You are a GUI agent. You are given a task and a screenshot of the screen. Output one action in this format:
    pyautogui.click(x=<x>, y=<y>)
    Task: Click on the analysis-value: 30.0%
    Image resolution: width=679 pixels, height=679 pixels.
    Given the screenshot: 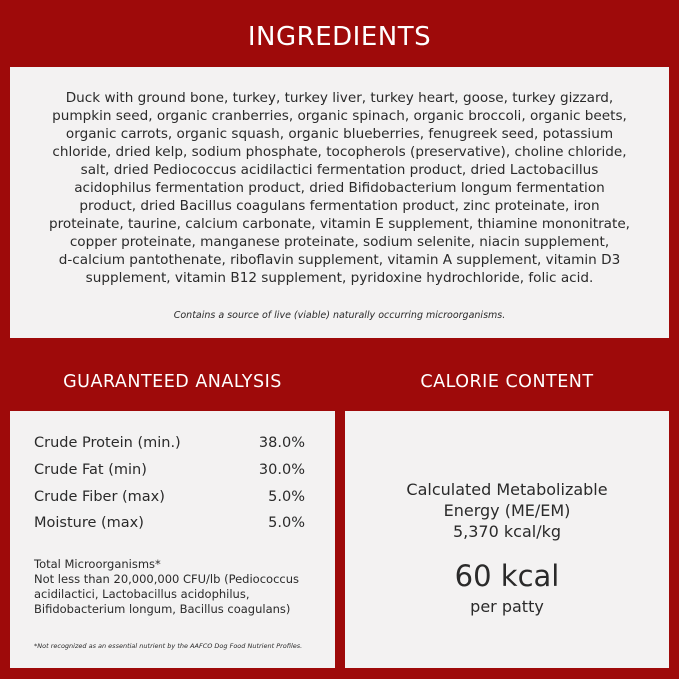 What is the action you would take?
    pyautogui.click(x=281, y=470)
    